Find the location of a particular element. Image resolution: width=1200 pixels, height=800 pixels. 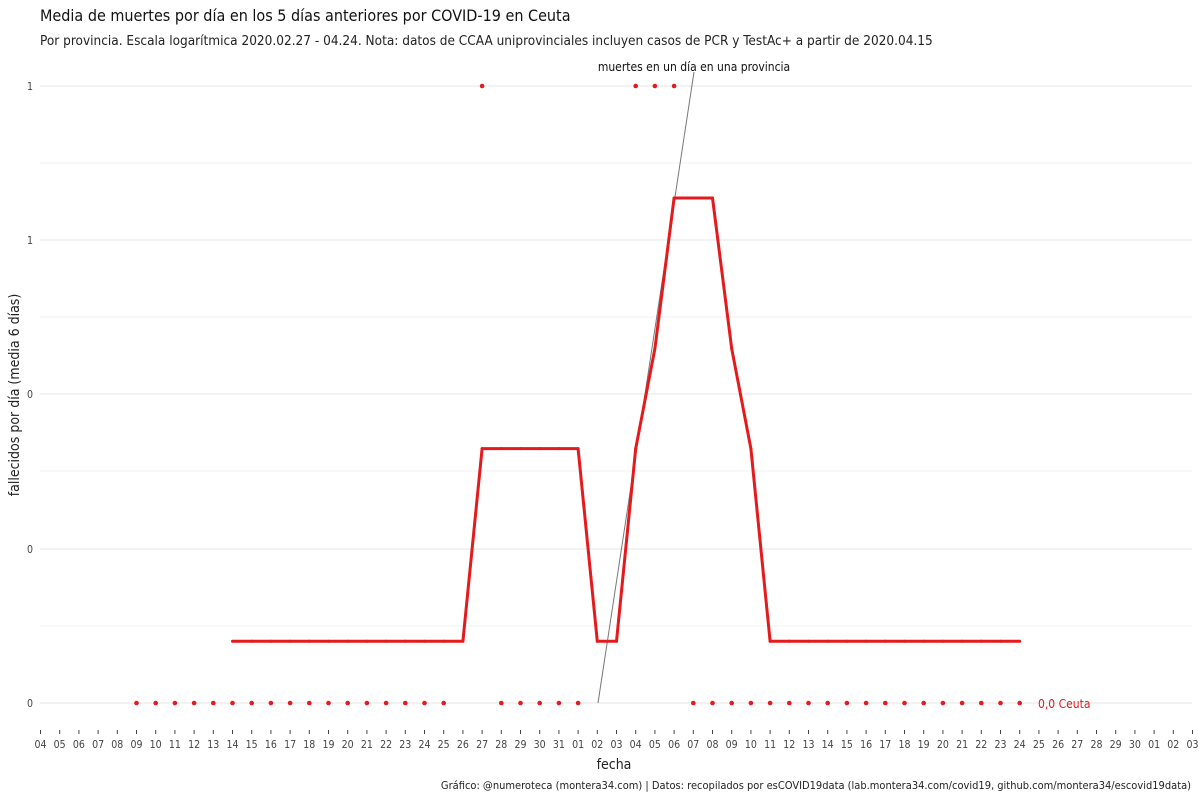

x-tick-label: 11 is located at coordinates (770, 745).